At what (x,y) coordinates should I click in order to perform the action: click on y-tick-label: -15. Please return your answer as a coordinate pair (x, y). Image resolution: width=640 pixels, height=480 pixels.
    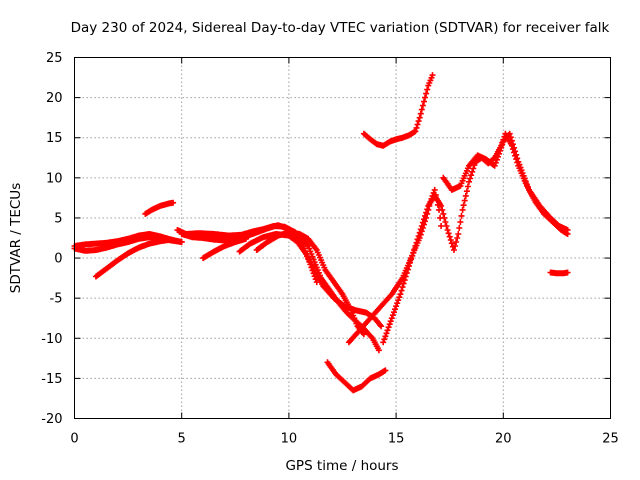
    Looking at the image, I should click on (51, 379).